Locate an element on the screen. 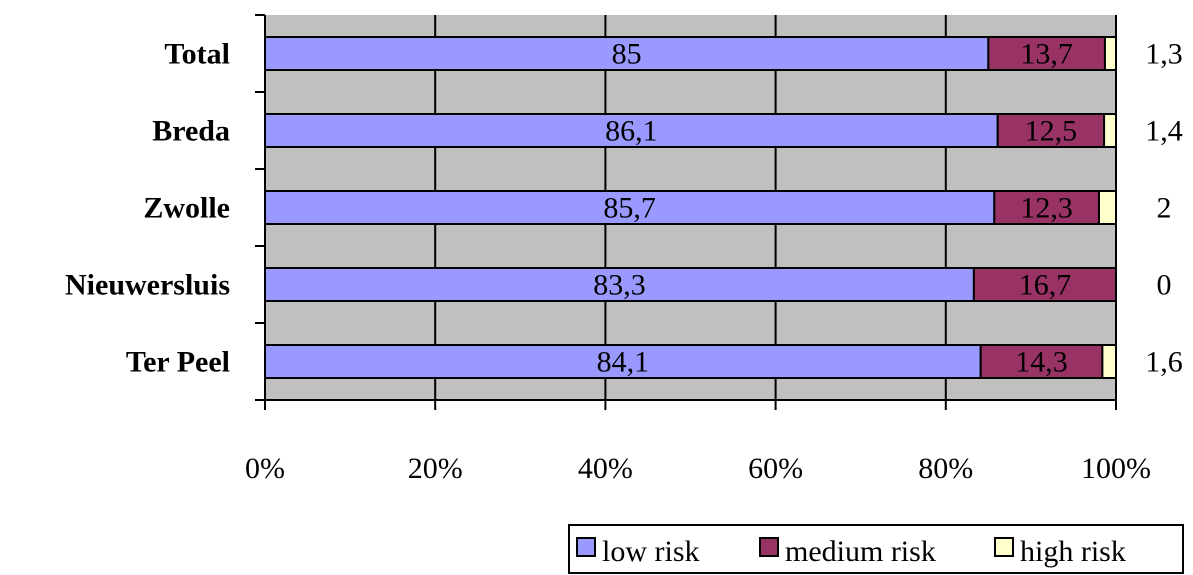 This screenshot has width=1193, height=575. bar-medium-risk-nieuwersluis is located at coordinates (1044, 284).